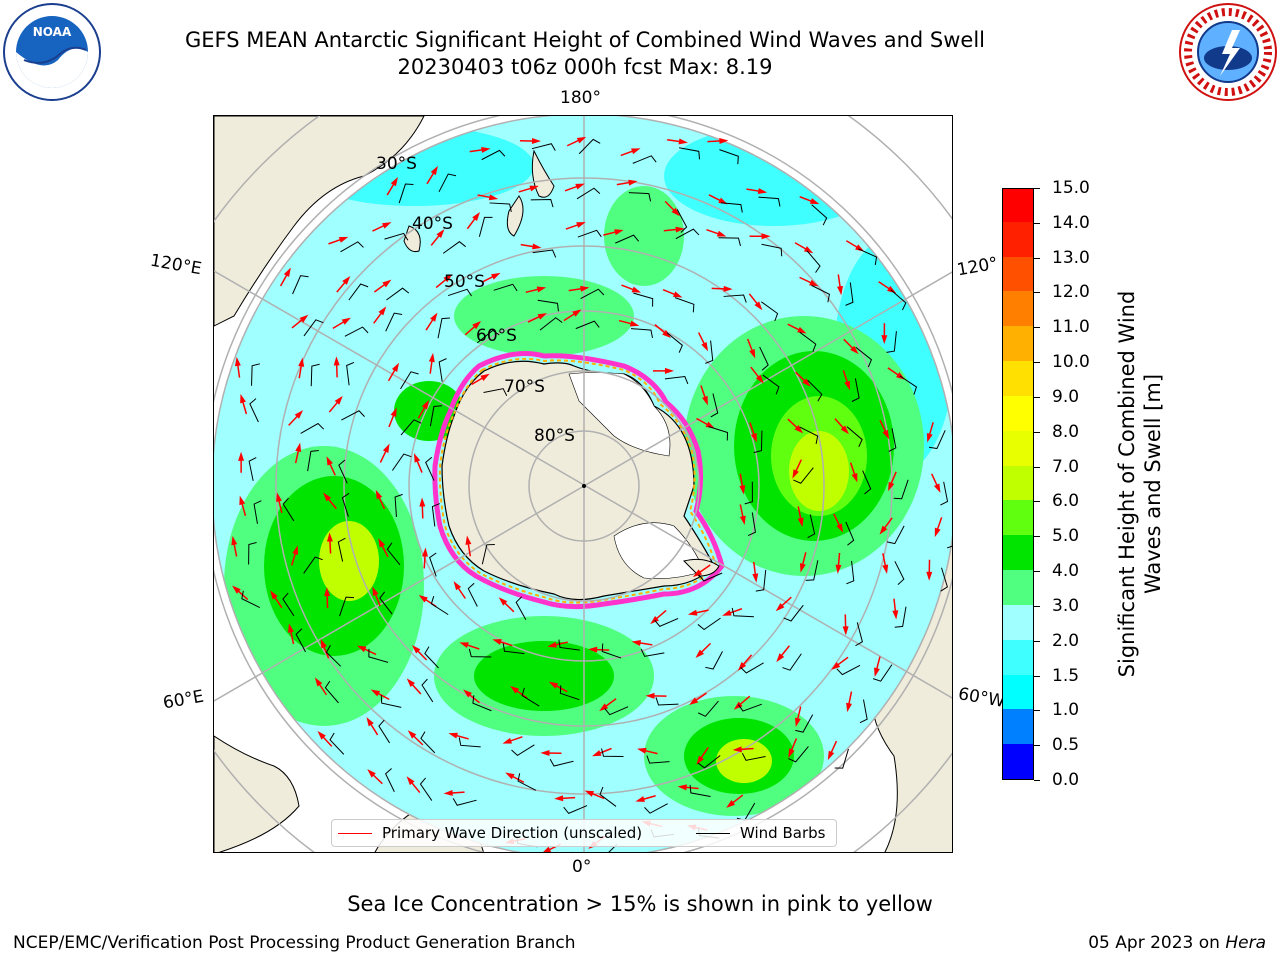  I want to click on south-pole, so click(584, 486).